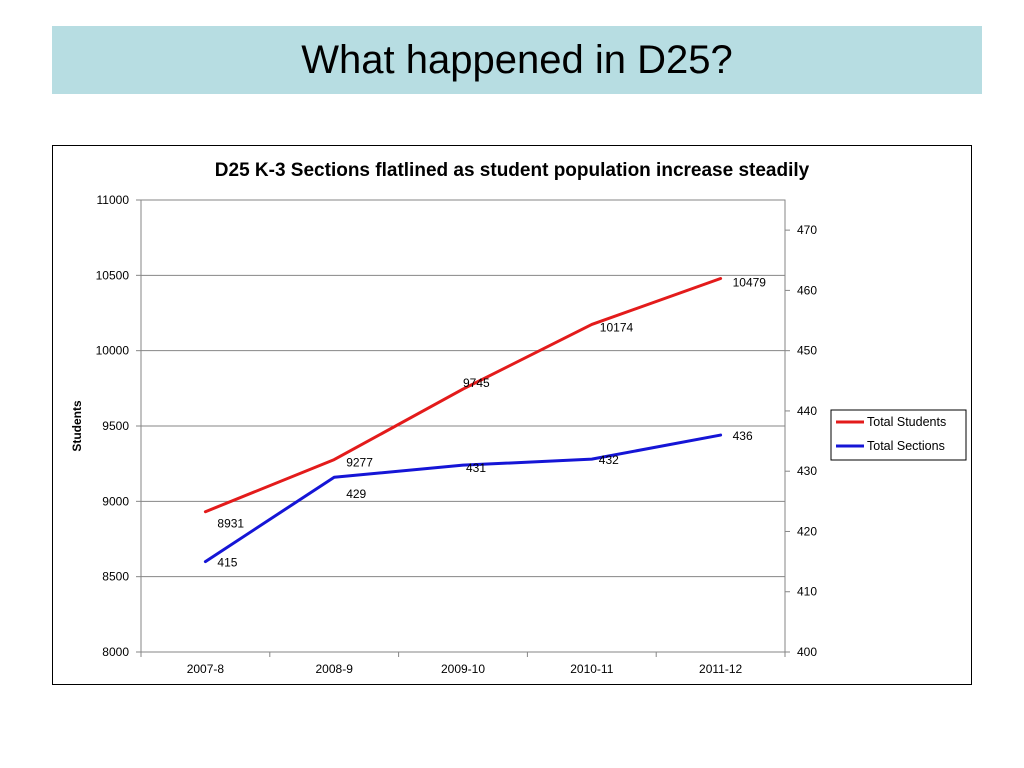 This screenshot has height=768, width=1024. Describe the element at coordinates (115, 426) in the screenshot. I see `y-tick-label: 9500` at that location.